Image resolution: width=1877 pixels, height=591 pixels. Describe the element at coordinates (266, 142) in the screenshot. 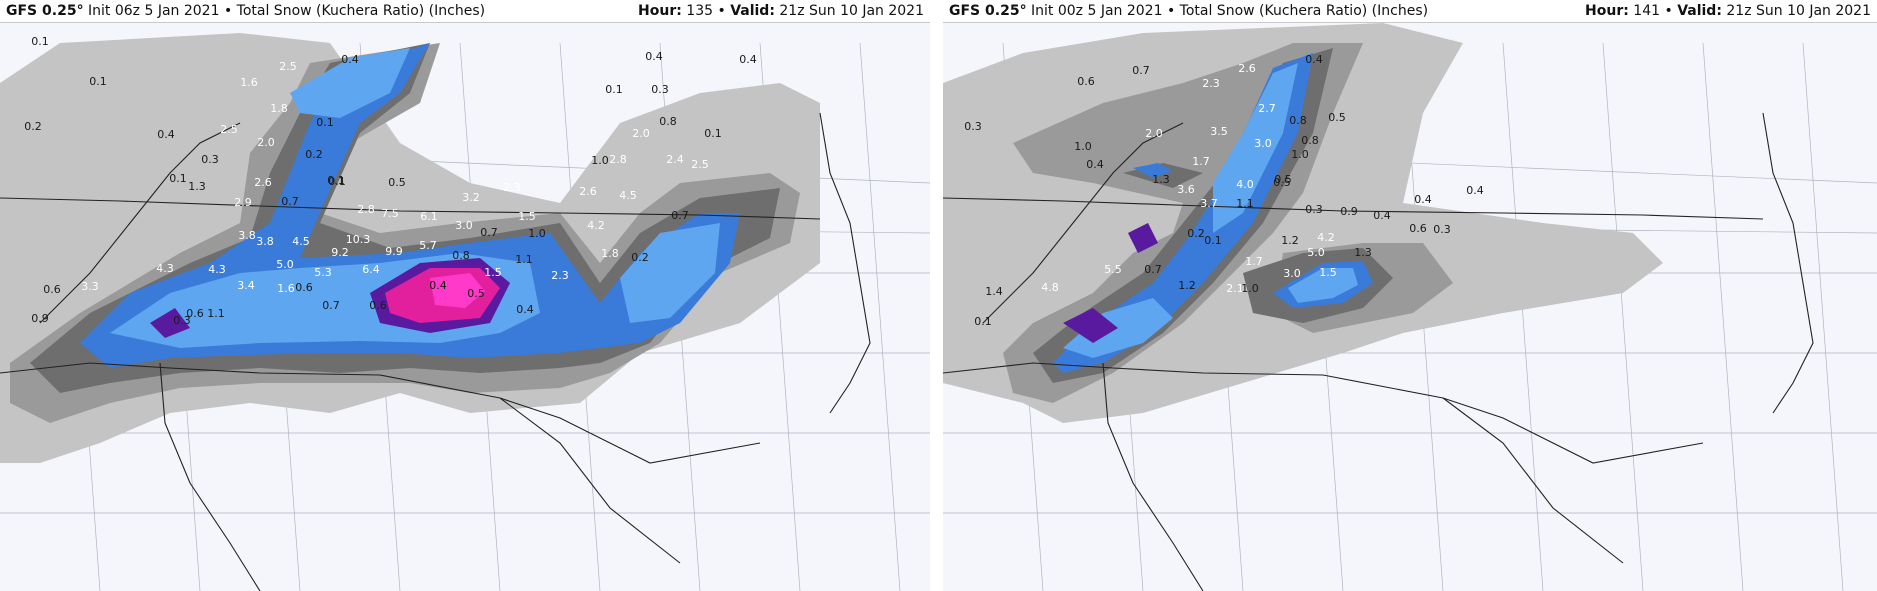

I see `snow-amount-label: 2.0` at that location.